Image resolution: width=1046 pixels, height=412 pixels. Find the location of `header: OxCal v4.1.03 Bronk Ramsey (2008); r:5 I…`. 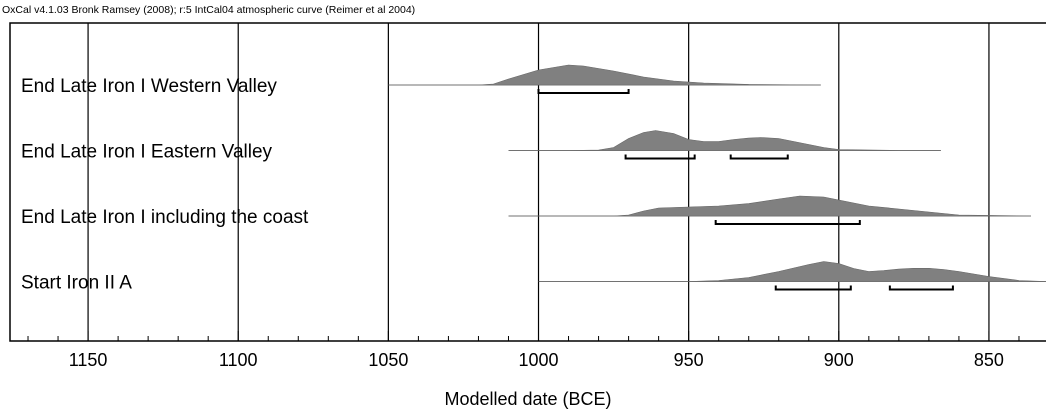

header: OxCal v4.1.03 Bronk Ramsey (2008); r:5 I… is located at coordinates (208, 10).